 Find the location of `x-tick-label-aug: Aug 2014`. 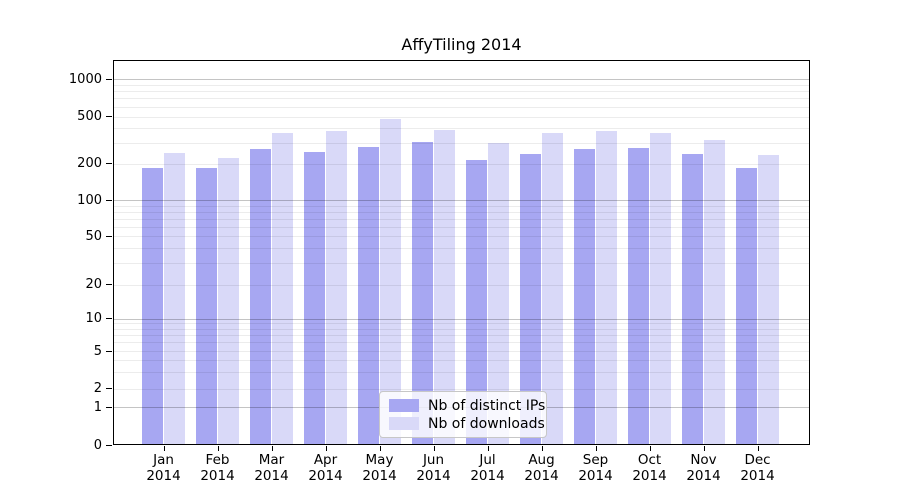

x-tick-label-aug: Aug 2014 is located at coordinates (541, 468).